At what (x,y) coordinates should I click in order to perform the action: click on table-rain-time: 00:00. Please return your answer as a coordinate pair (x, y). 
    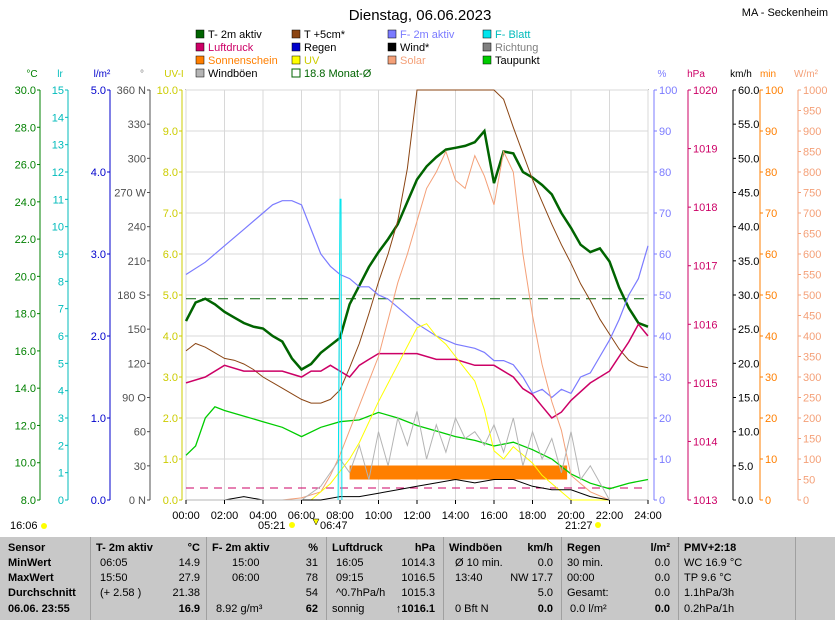
    Looking at the image, I should click on (581, 578).